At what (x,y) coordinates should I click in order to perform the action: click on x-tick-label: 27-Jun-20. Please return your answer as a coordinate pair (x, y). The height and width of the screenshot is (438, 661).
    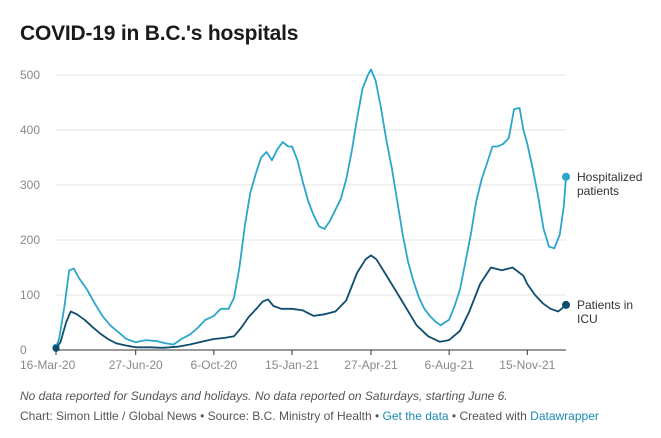
    Looking at the image, I should click on (136, 365).